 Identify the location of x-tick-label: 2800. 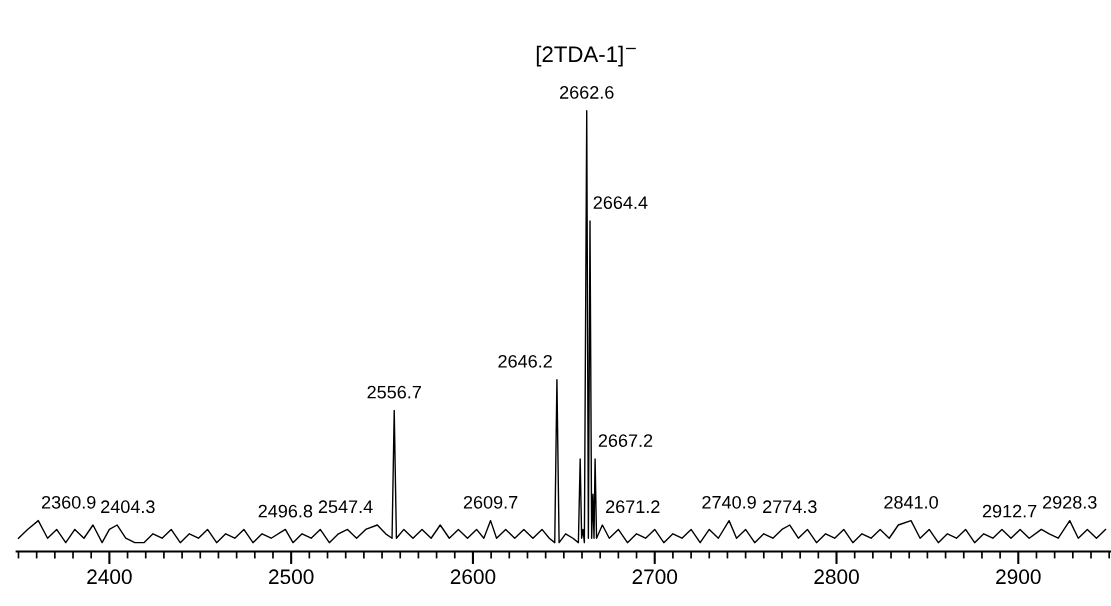
(836, 577).